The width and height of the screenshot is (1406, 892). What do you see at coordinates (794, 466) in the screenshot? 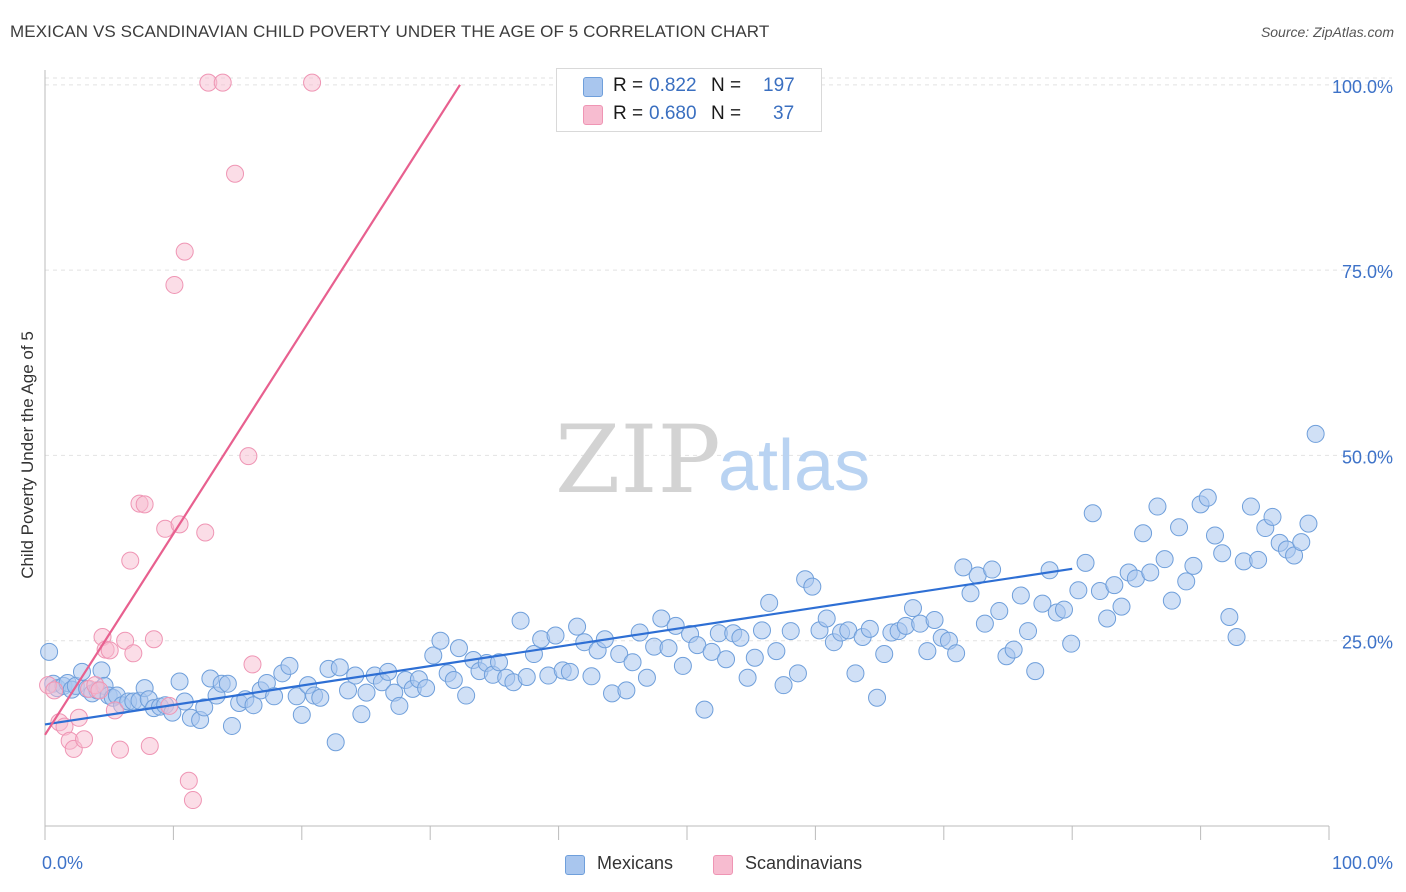
I see `watermark-atlas: atlas` at bounding box center [794, 466].